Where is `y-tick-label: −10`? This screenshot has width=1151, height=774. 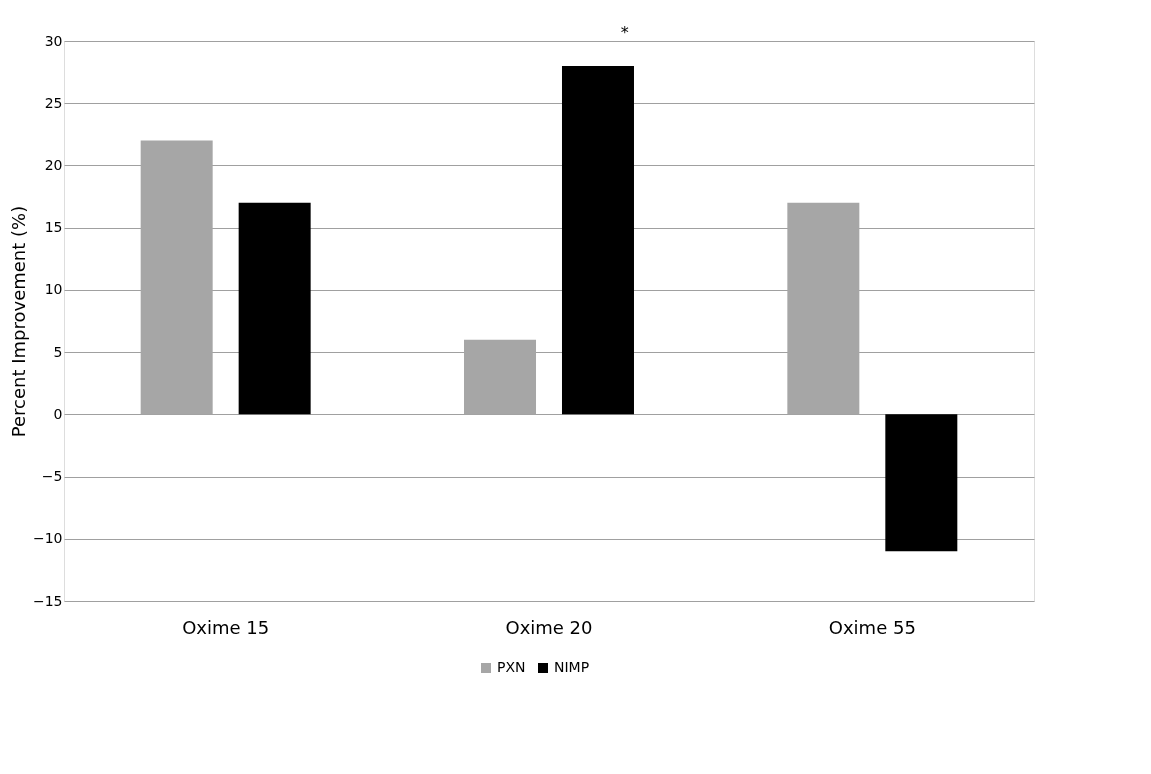
y-tick-label: −10 is located at coordinates (47, 538).